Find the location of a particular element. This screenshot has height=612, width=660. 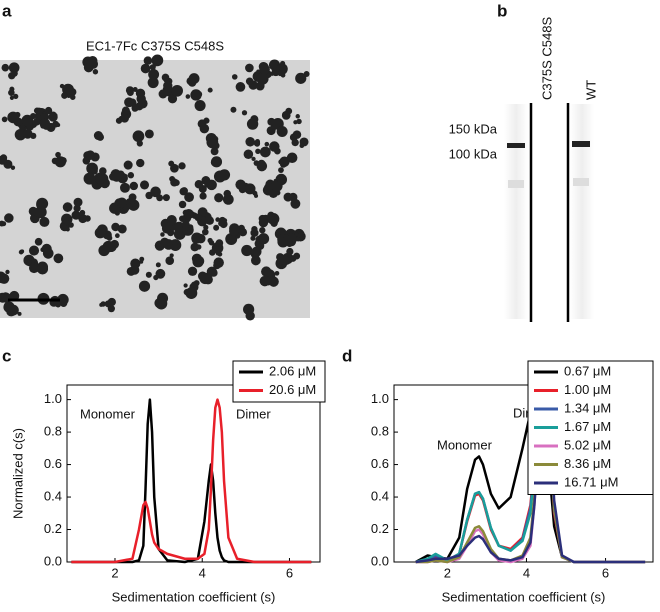

annotation: Dimer is located at coordinates (253, 413).